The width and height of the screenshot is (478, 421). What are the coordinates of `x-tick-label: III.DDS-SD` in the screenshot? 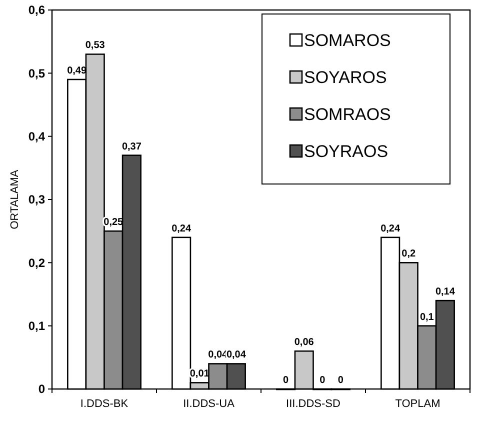 It's located at (313, 404).